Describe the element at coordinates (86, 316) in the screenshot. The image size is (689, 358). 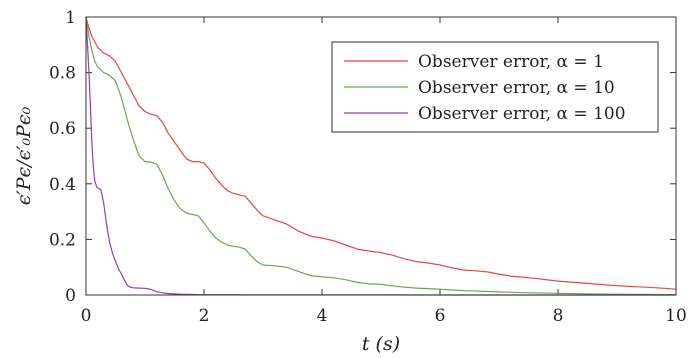
I see `x-tick-label: 0` at that location.